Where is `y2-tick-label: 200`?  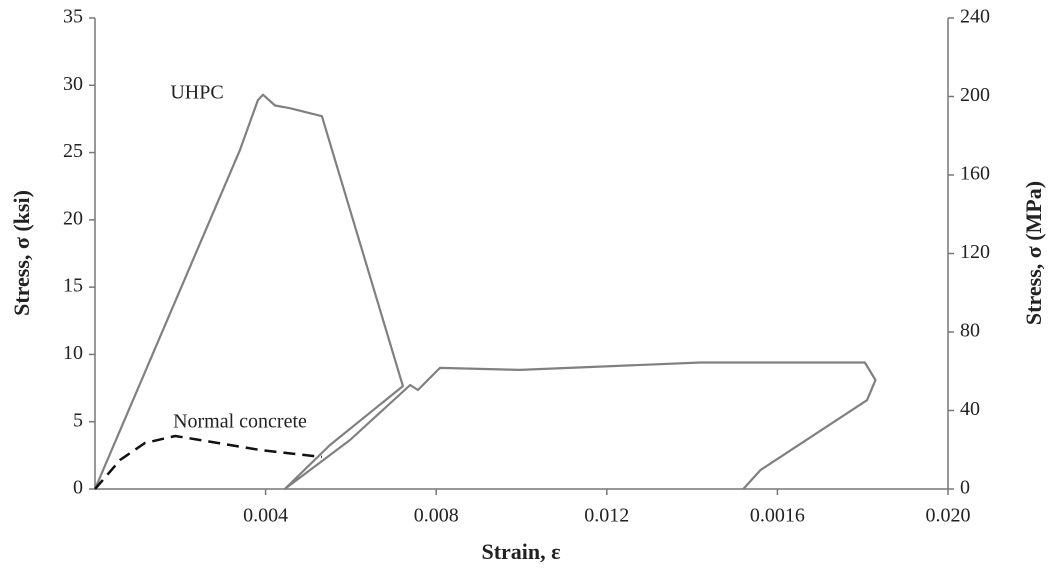 y2-tick-label: 200 is located at coordinates (975, 95).